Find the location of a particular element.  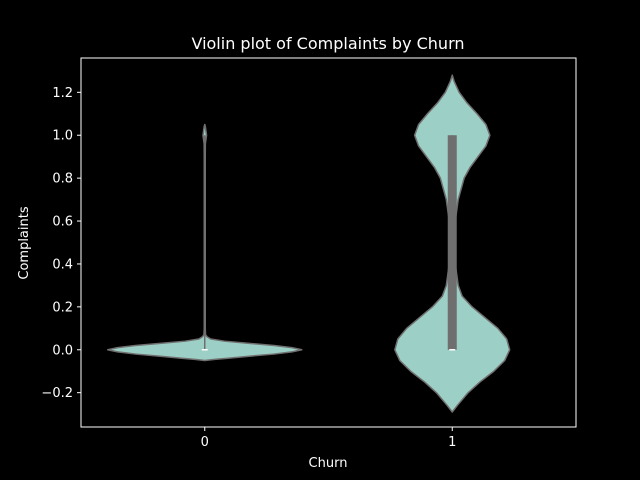

y-axis: −0.2 0.0 0.2 0.4 0.6 0.8 1.0 1.2 is located at coordinates (61, 243).